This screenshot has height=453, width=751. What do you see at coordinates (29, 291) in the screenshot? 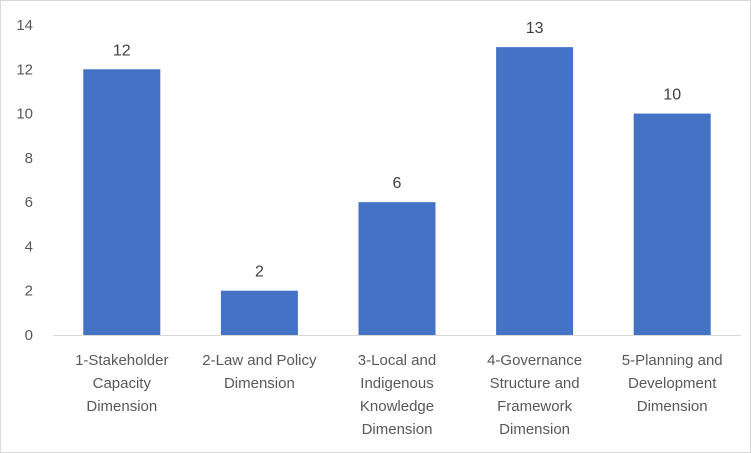
I see `y-tick-label: 2` at bounding box center [29, 291].